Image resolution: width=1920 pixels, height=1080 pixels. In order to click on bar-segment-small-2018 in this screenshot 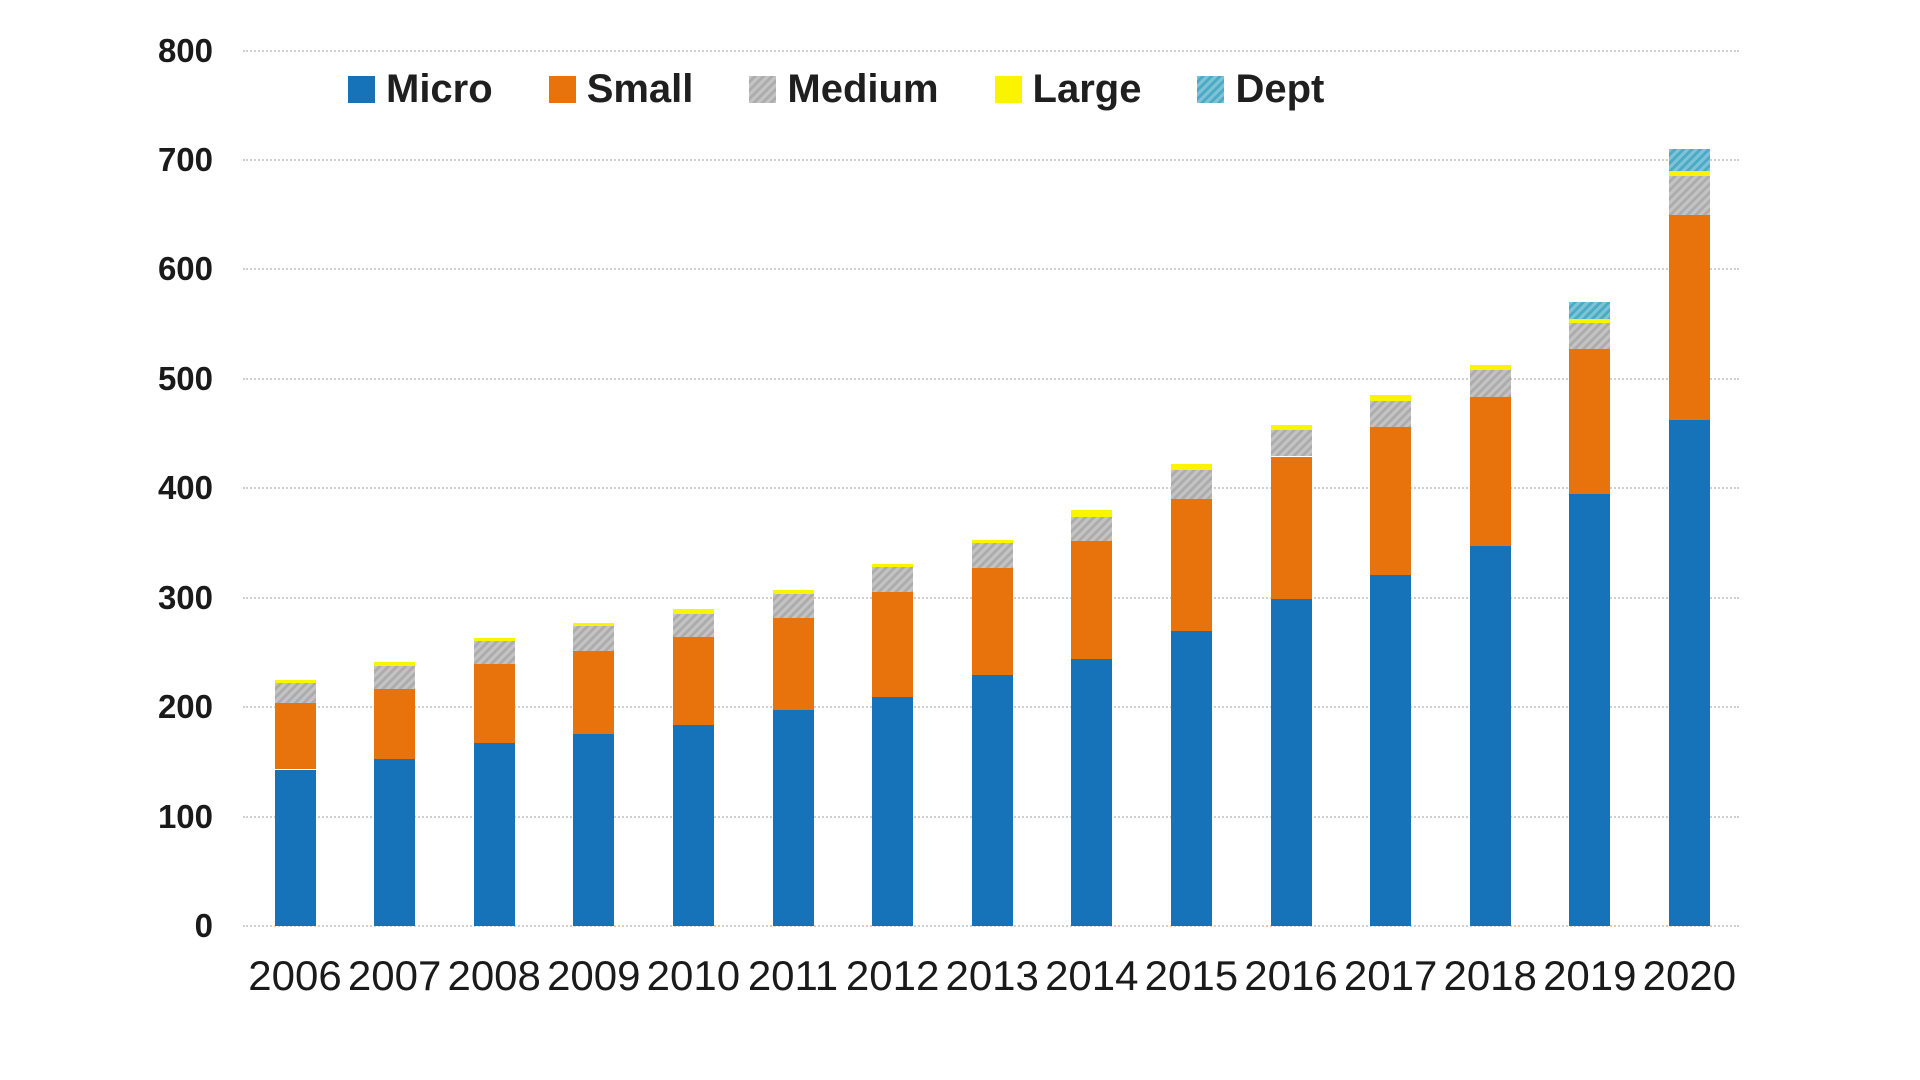, I will do `click(1490, 472)`.